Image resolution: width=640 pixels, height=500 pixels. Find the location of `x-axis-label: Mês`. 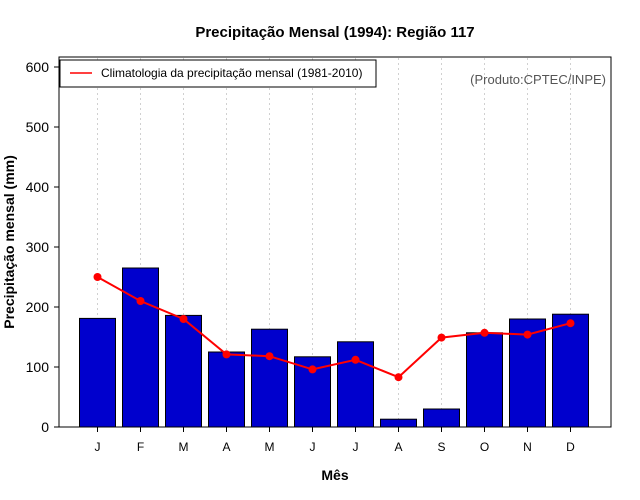

x-axis-label: Mês is located at coordinates (334, 475).